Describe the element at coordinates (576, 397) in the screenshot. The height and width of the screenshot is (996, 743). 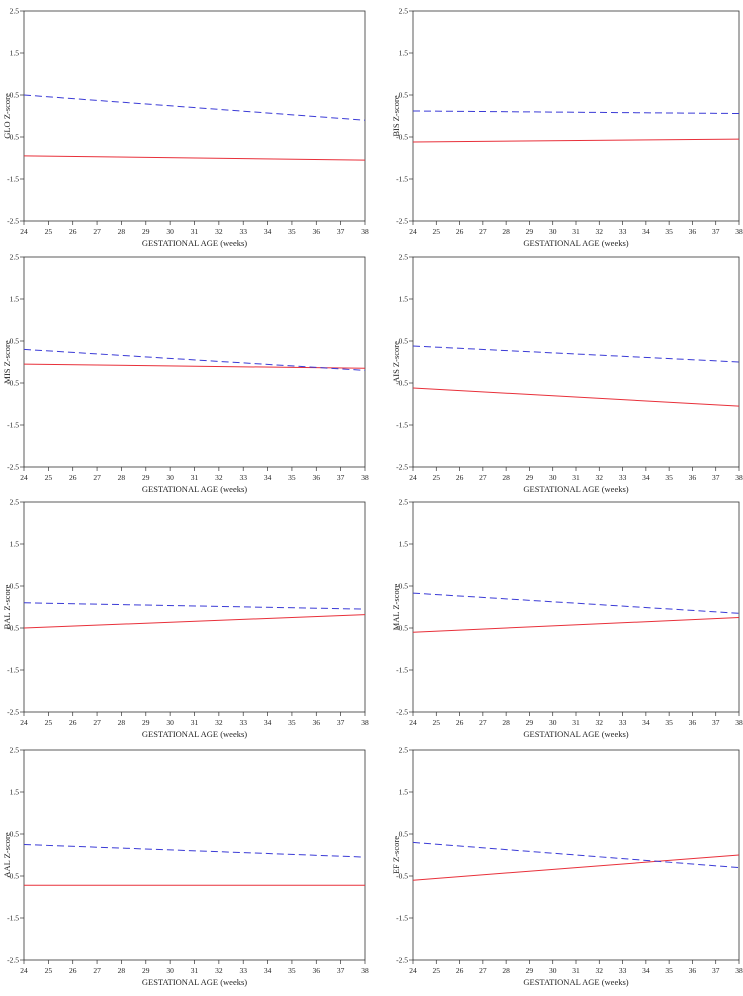
I see `ais-z-score-solid-line` at that location.